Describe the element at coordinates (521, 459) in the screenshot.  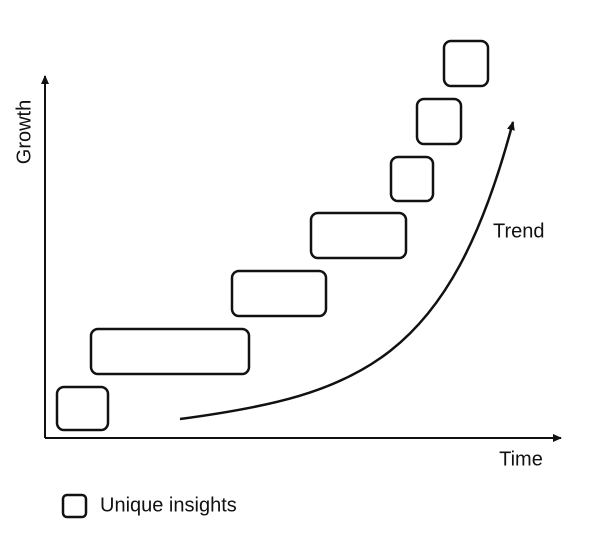
I see `x-axis-label: Time` at that location.